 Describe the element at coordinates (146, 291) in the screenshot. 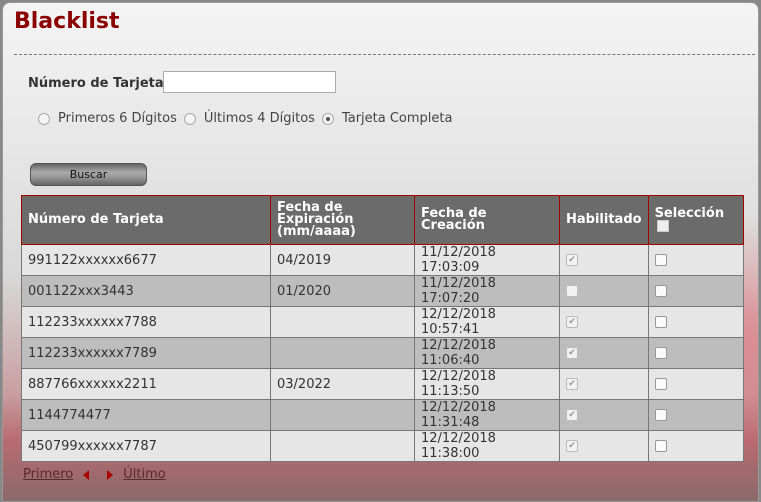

I see `card-cell: 001122xxx3443` at that location.